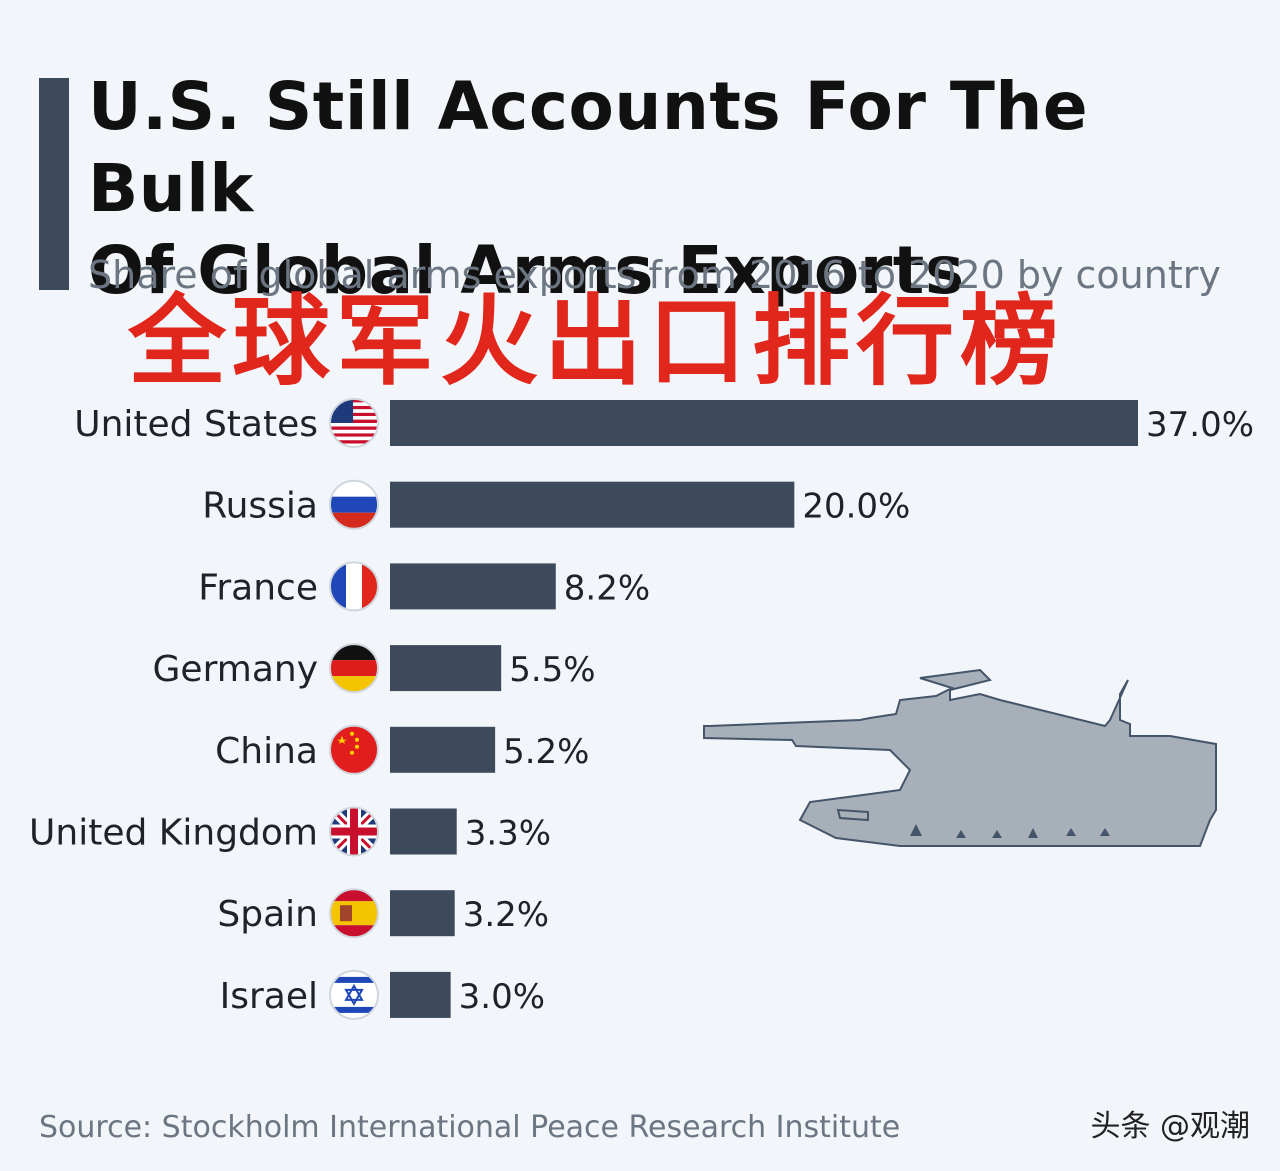 This screenshot has width=1280, height=1171. Describe the element at coordinates (354, 913) in the screenshot. I see `spain-flag-icon` at that location.